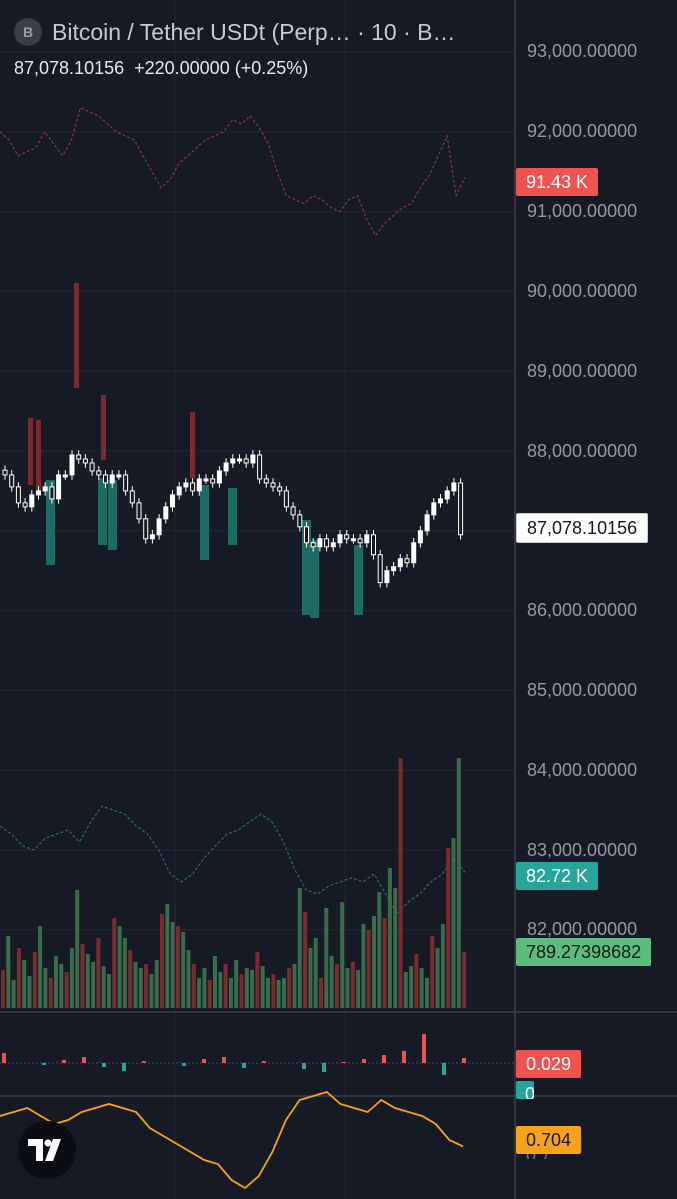 This screenshot has height=1199, width=677. Describe the element at coordinates (582, 690) in the screenshot. I see `price-axis-label: 85,000.00000` at that location.